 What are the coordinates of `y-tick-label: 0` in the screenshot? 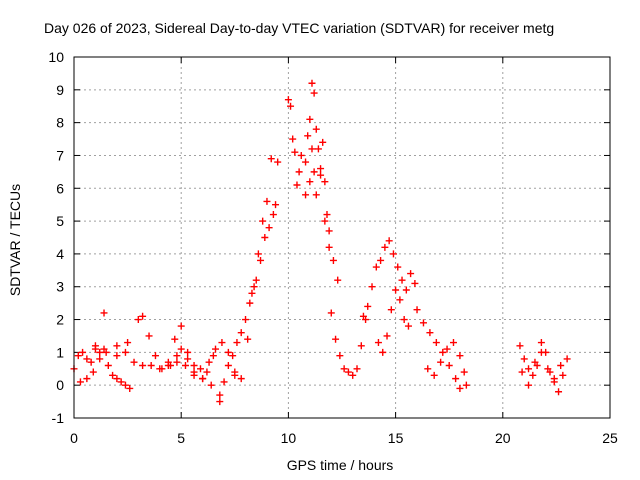 It's located at (60, 385).